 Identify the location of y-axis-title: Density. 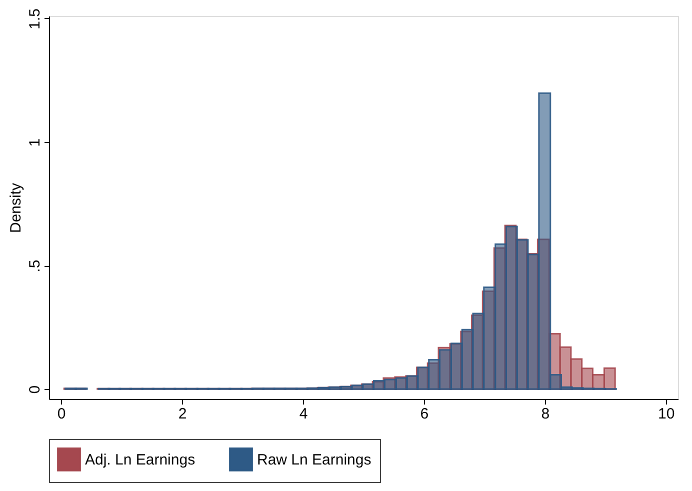
(16, 208).